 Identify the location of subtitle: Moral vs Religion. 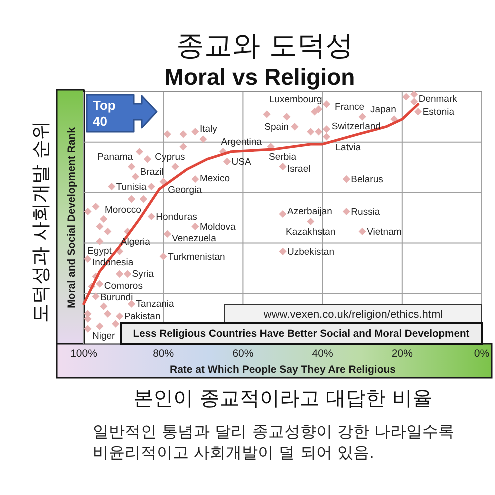
(260, 77).